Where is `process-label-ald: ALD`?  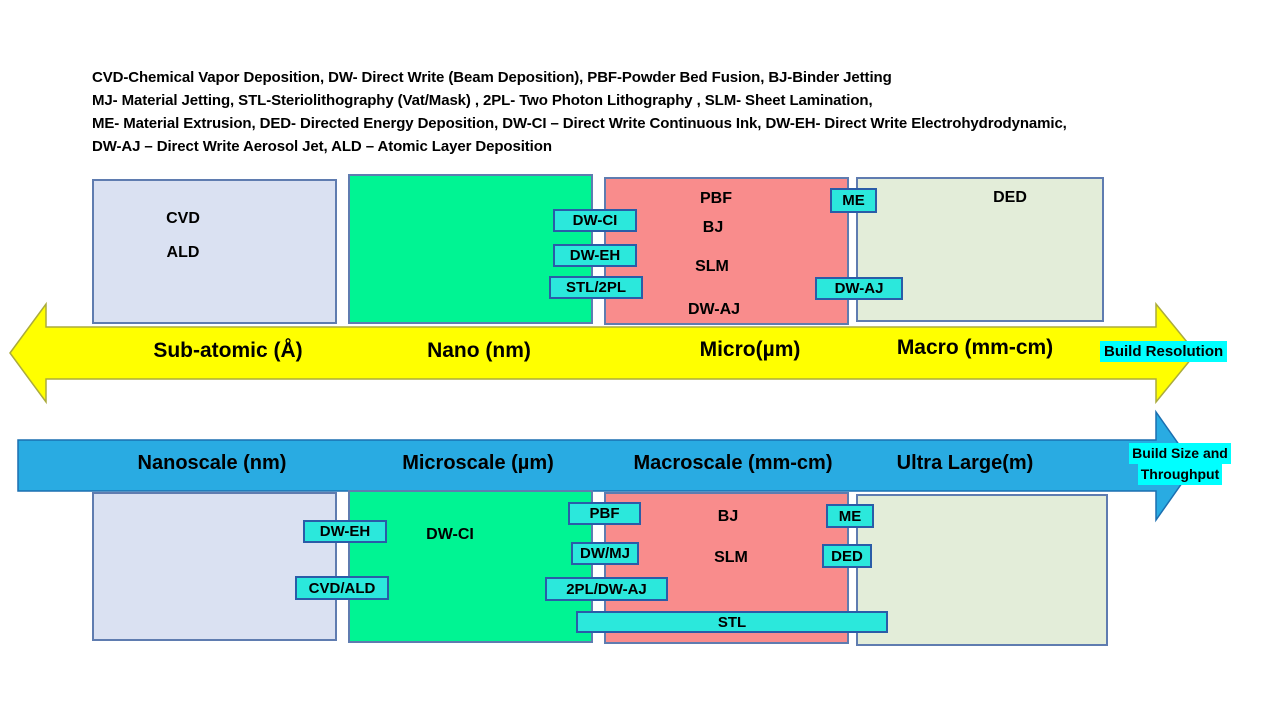
process-label-ald: ALD is located at coordinates (183, 252).